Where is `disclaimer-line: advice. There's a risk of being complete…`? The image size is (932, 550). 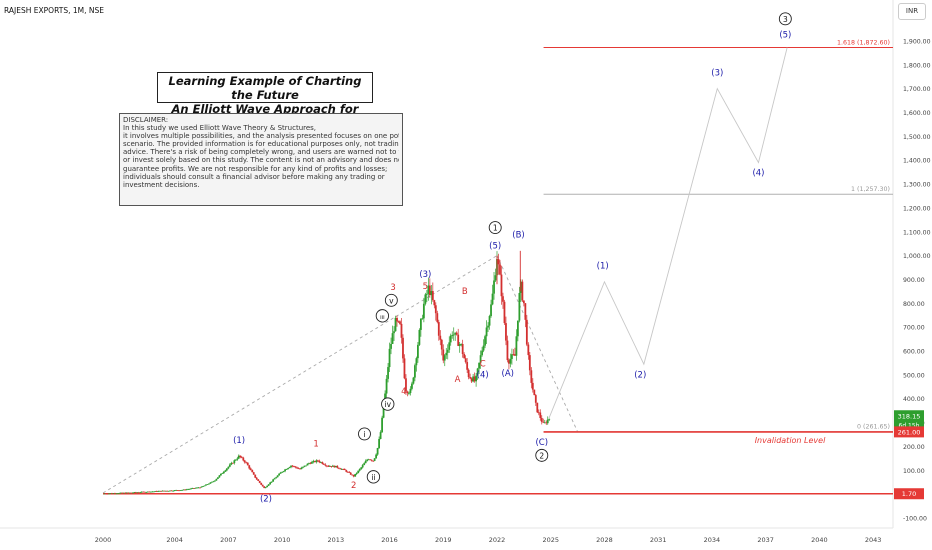 disclaimer-line: advice. There's a risk of being complete… is located at coordinates (261, 152).